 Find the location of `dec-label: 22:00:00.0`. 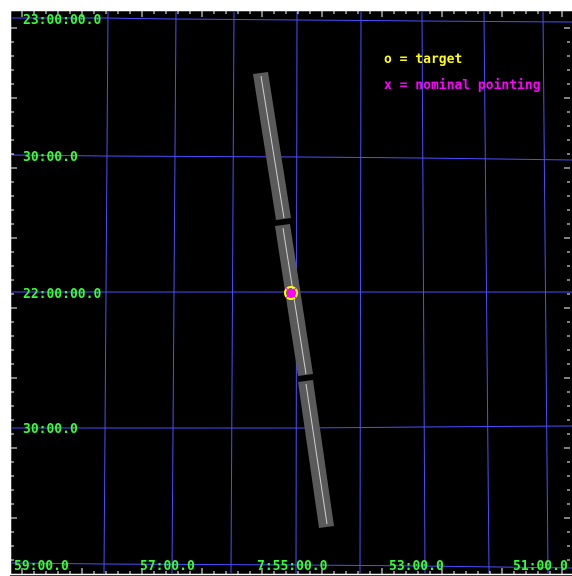

dec-label: 22:00:00.0 is located at coordinates (62, 294).